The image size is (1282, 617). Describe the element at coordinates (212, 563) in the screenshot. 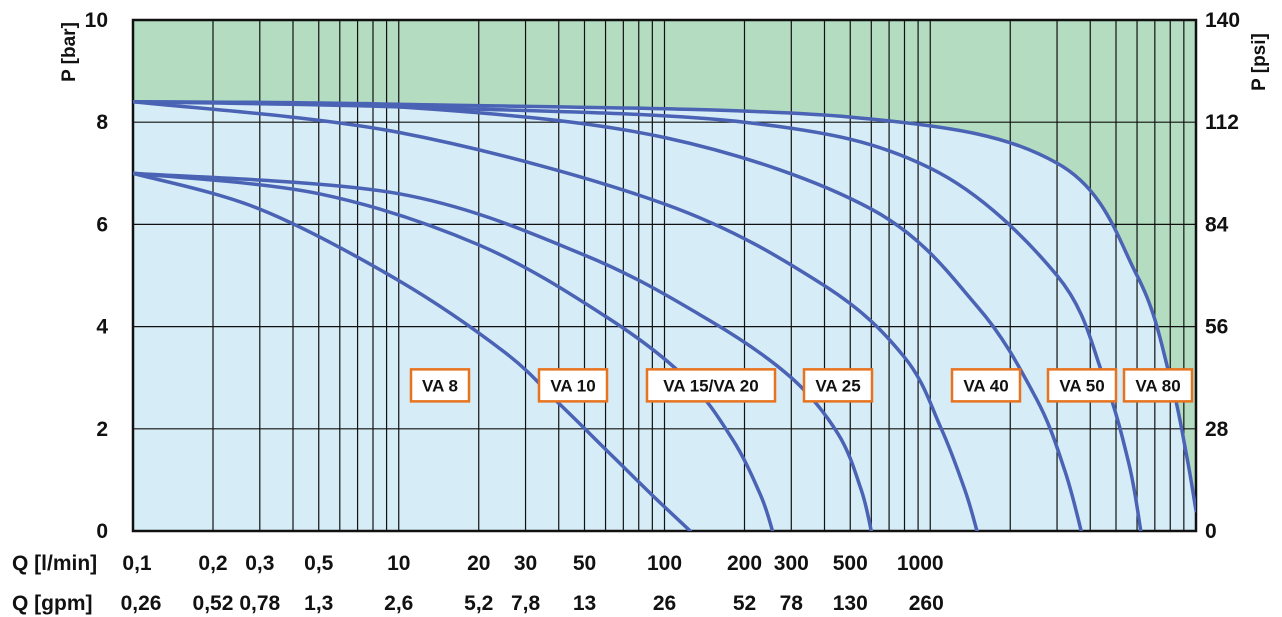

I see `x-tick-label-lmin: 0,2` at that location.